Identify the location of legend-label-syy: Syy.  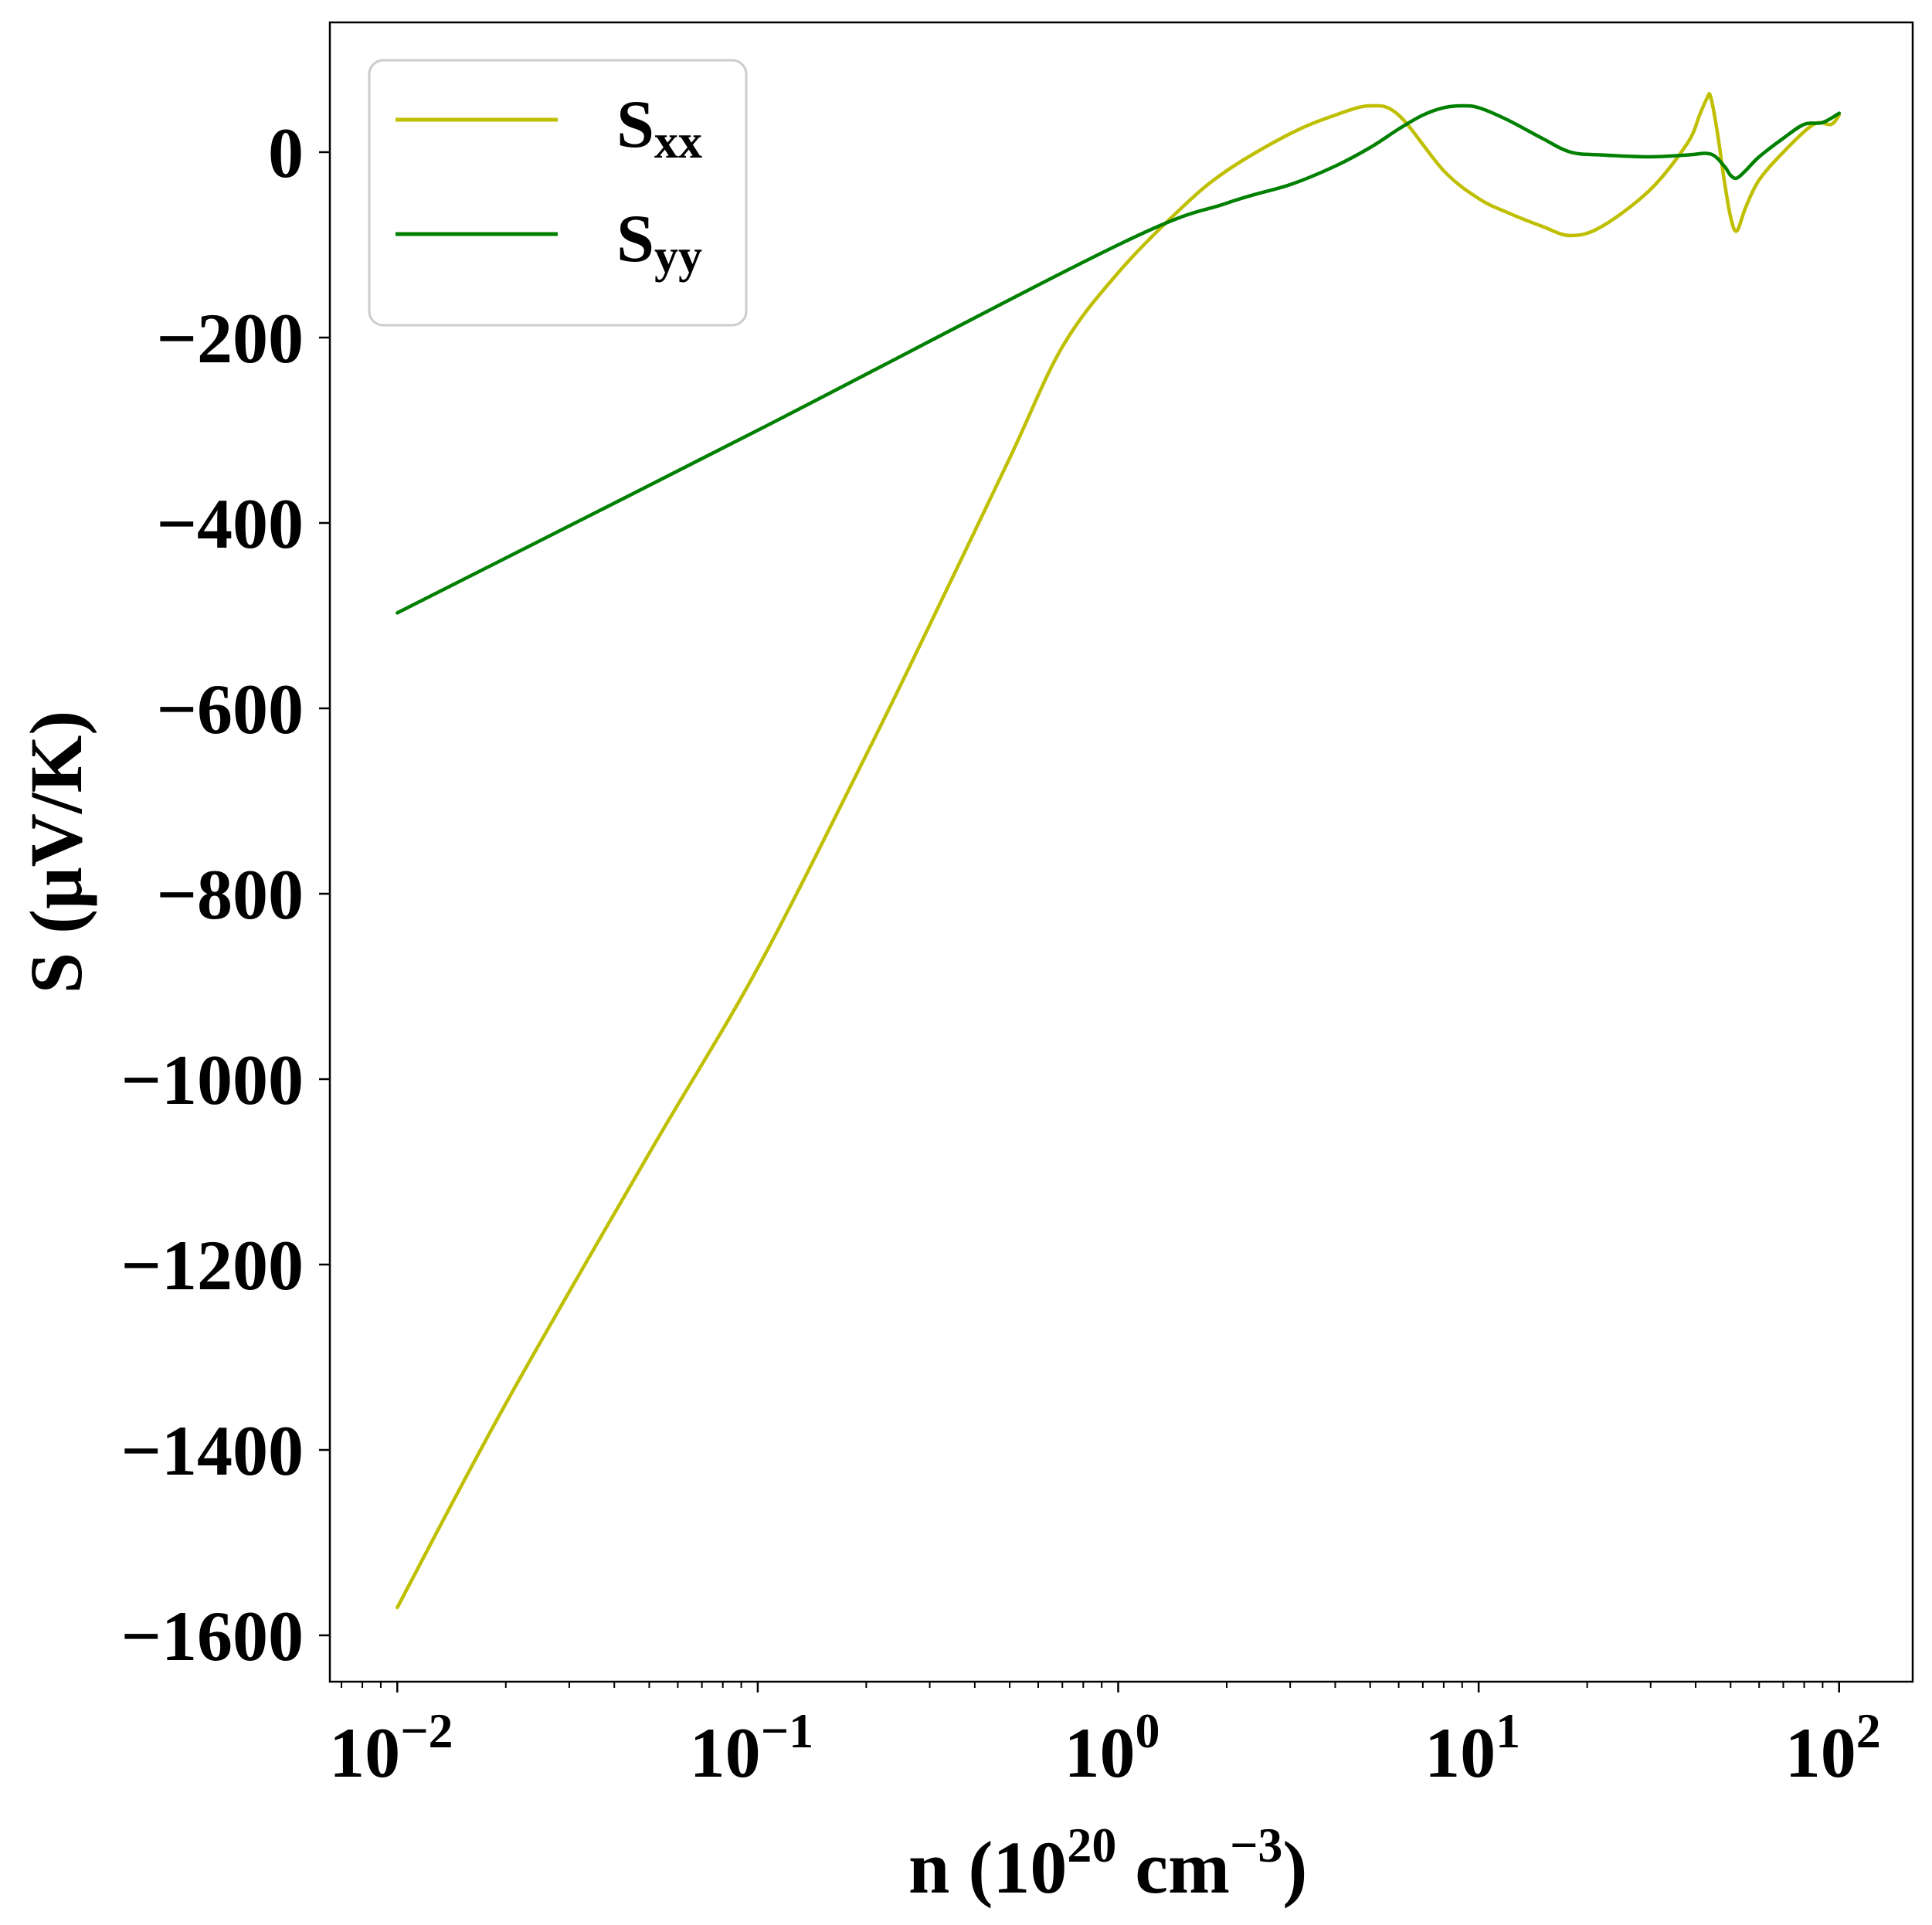
(659, 242).